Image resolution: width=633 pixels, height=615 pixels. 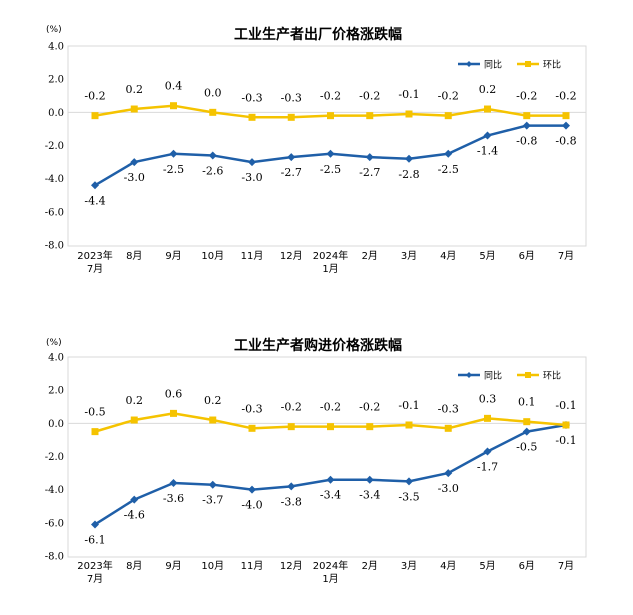 I want to click on legend-label: 环比, so click(x=552, y=376).